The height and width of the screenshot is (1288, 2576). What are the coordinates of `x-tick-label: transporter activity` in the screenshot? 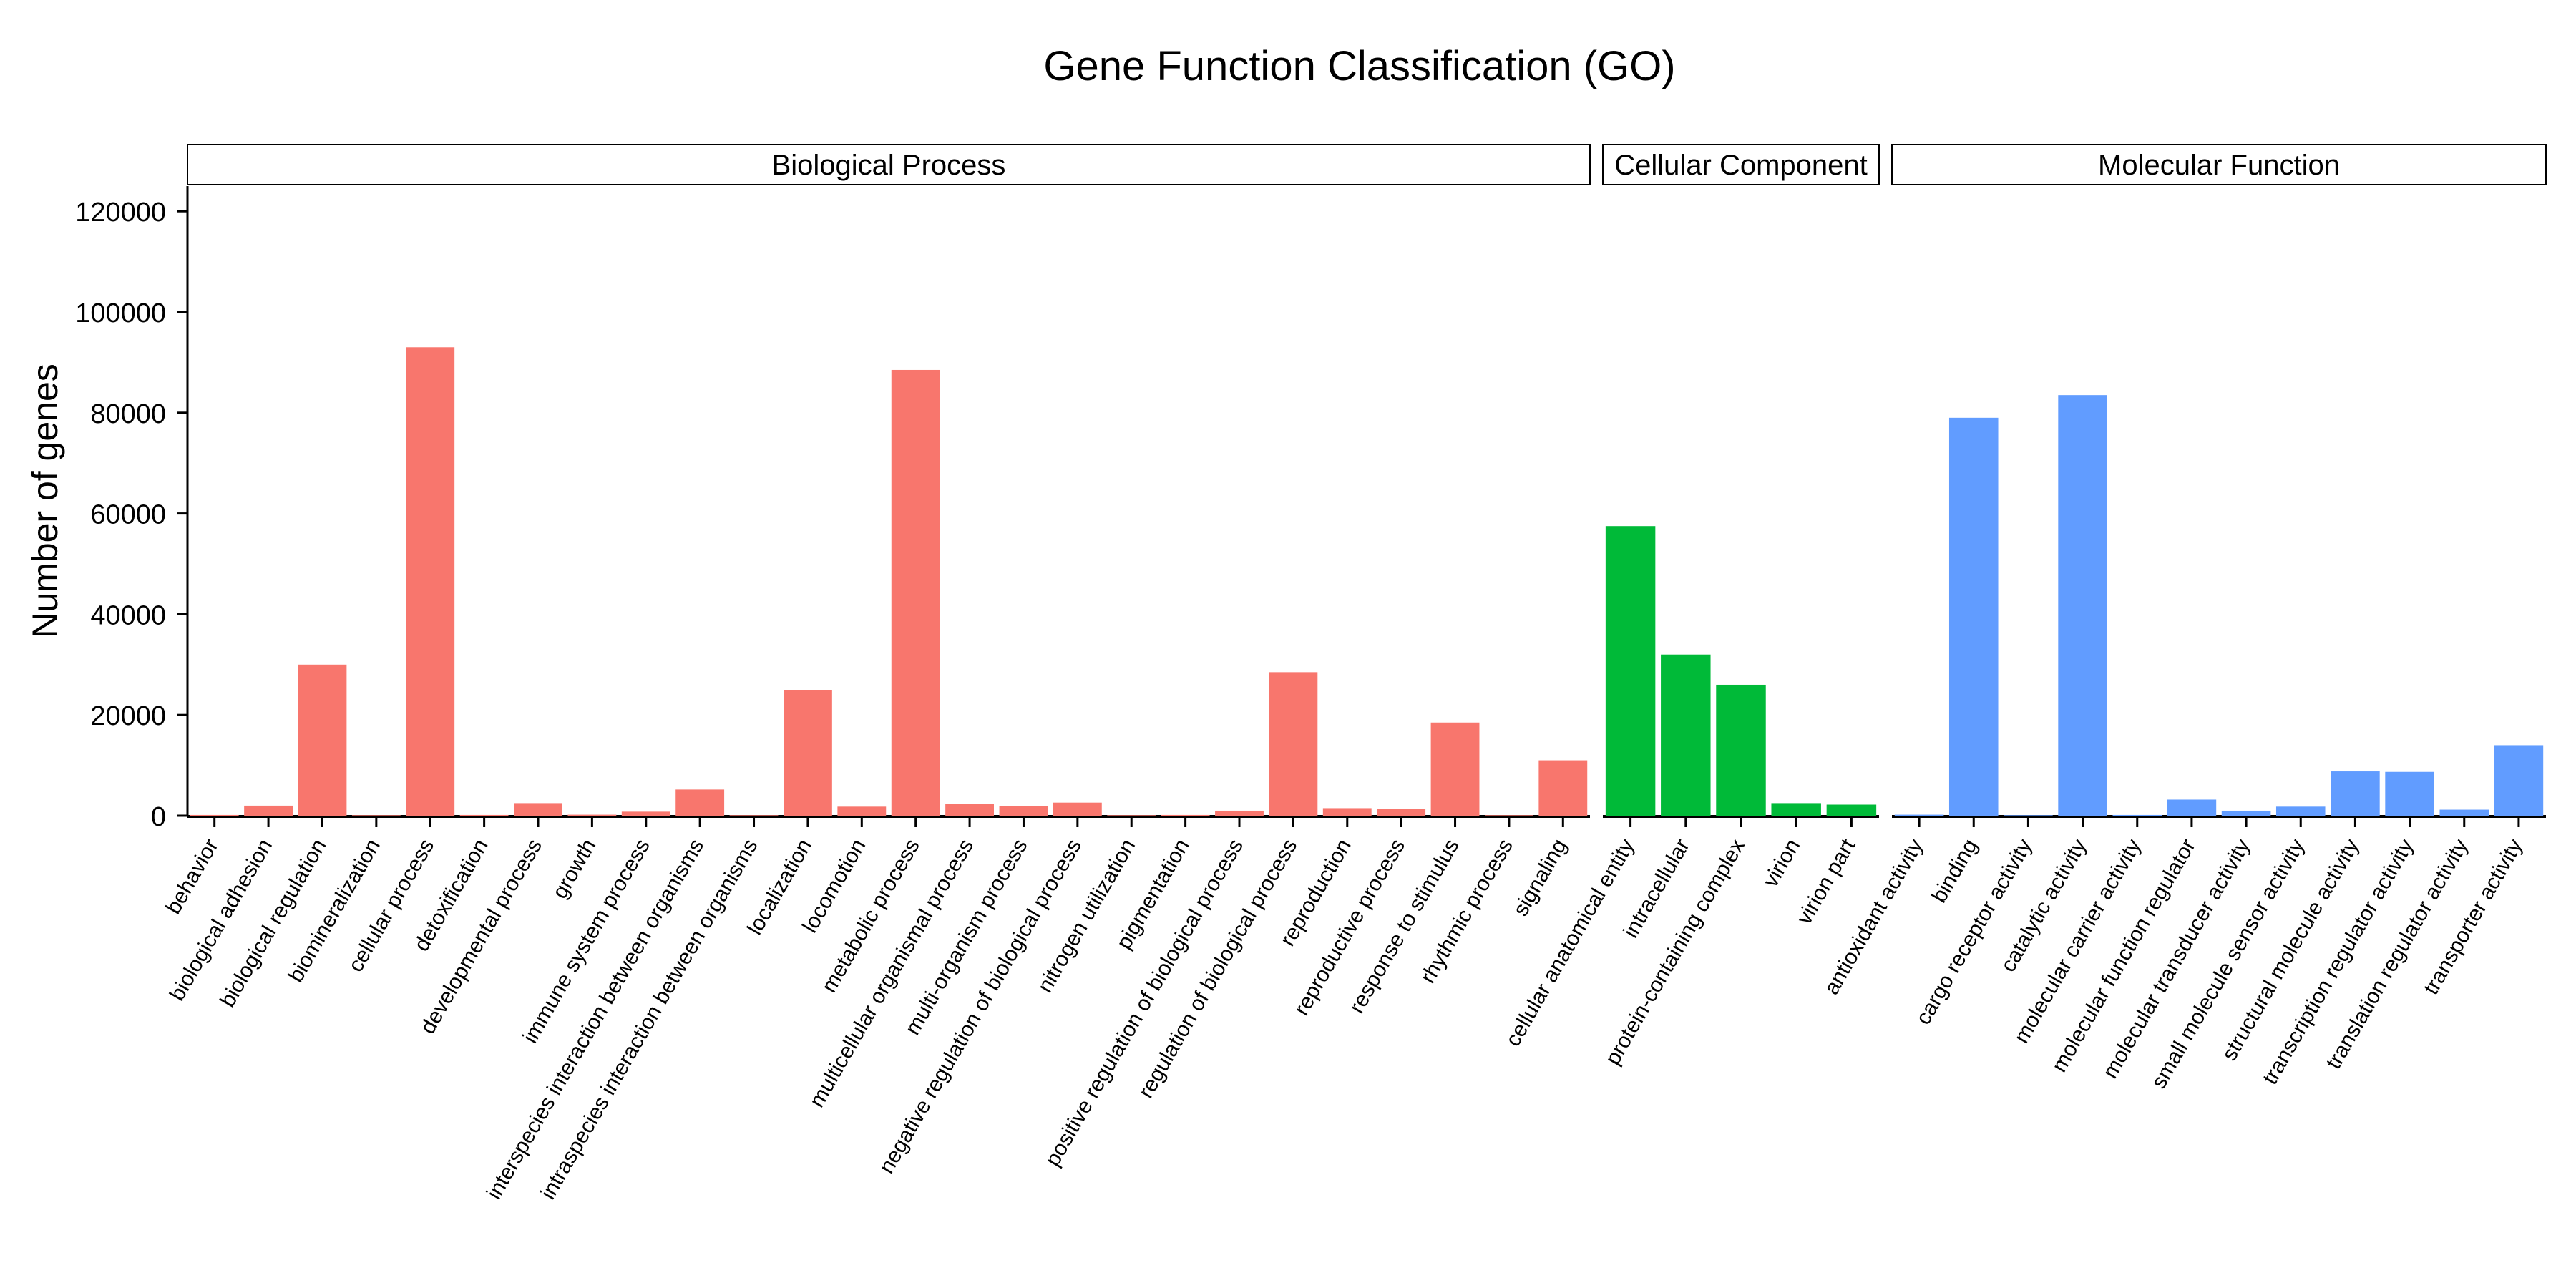 It's located at (2473, 917).